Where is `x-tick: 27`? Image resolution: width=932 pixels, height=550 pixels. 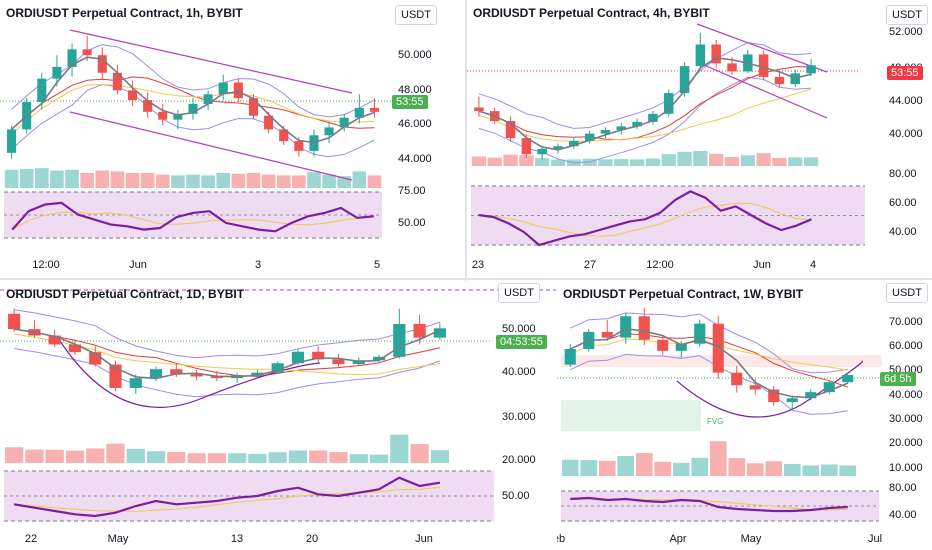 x-tick: 27 is located at coordinates (590, 265).